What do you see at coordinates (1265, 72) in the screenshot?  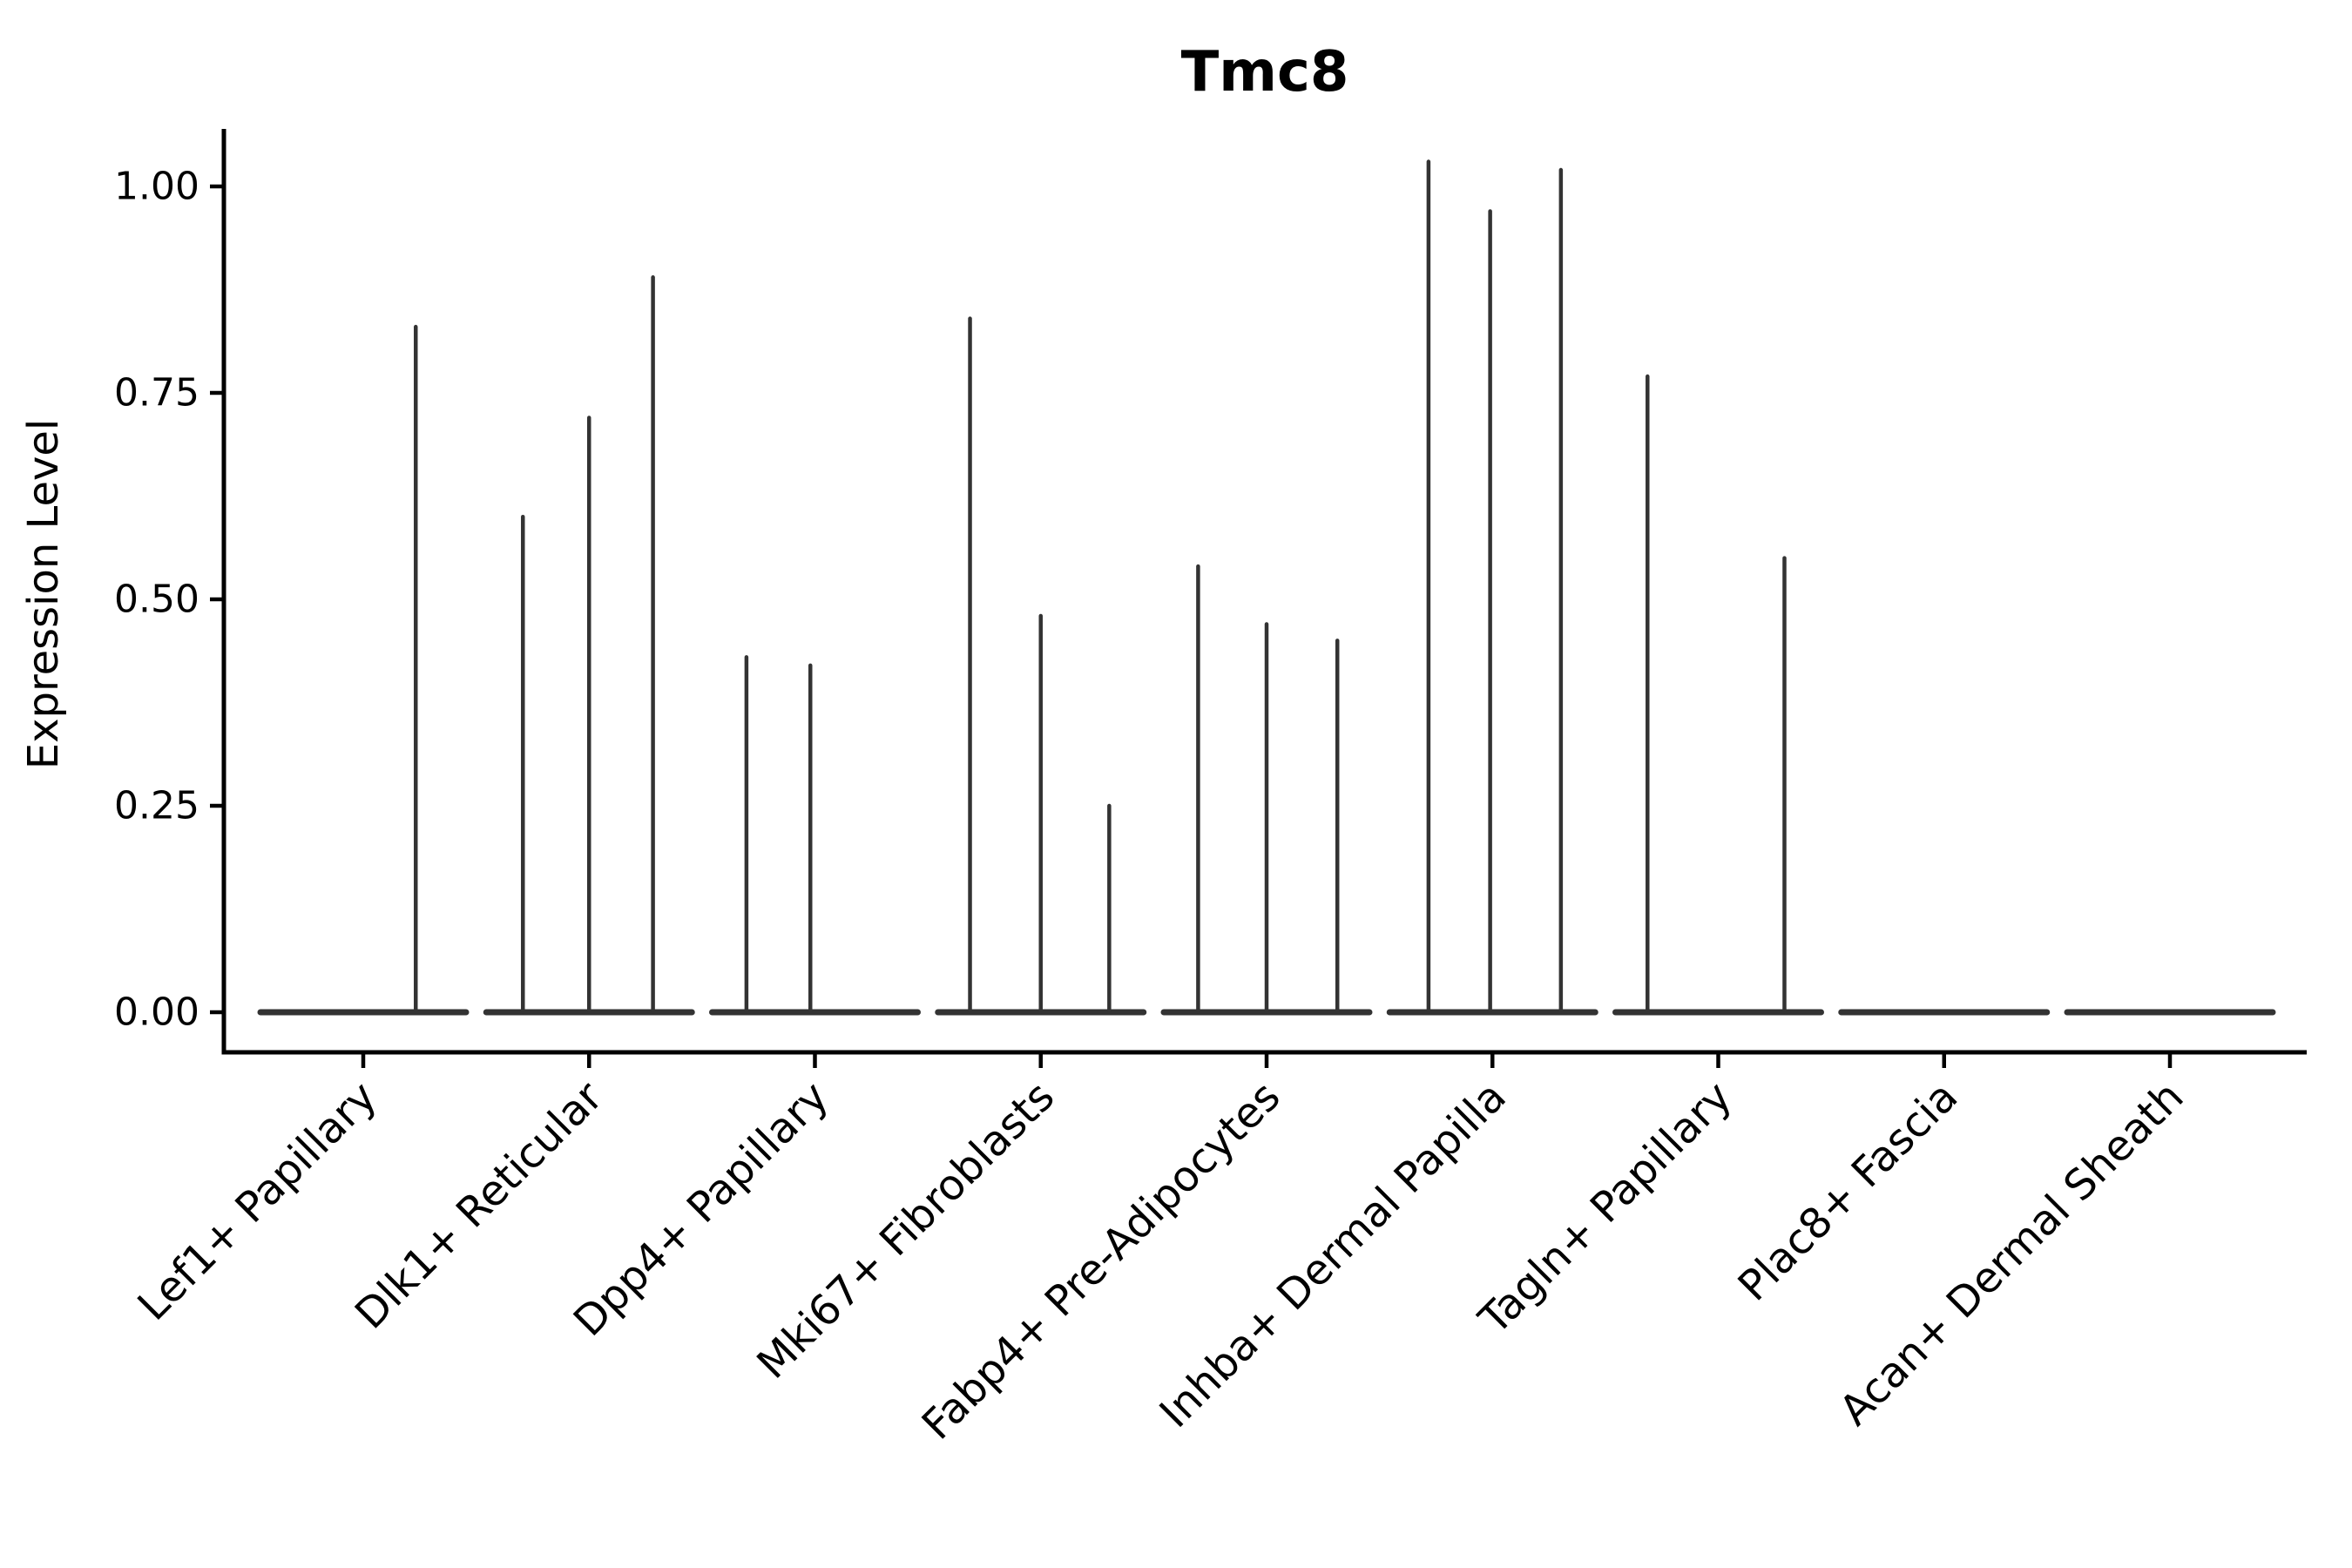 I see `plot-title: Tmc8` at bounding box center [1265, 72].